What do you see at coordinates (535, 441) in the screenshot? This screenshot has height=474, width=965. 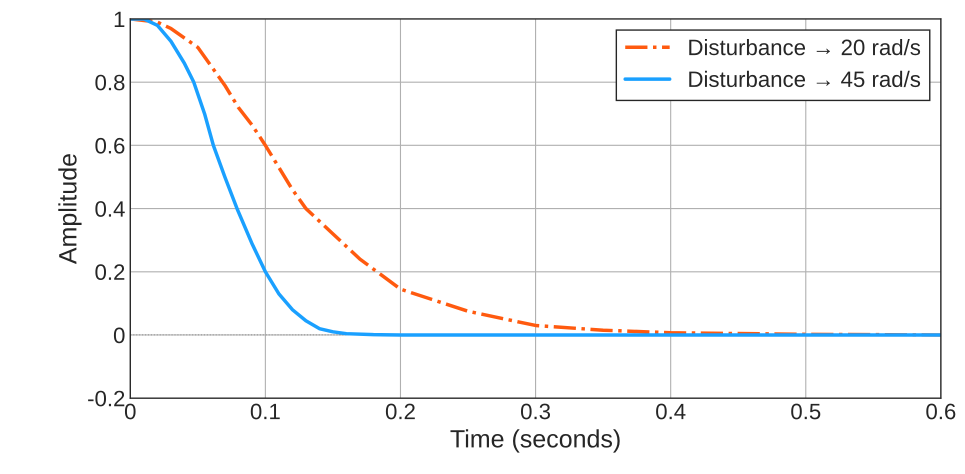 I see `x-axis-title: Time (seconds)` at bounding box center [535, 441].